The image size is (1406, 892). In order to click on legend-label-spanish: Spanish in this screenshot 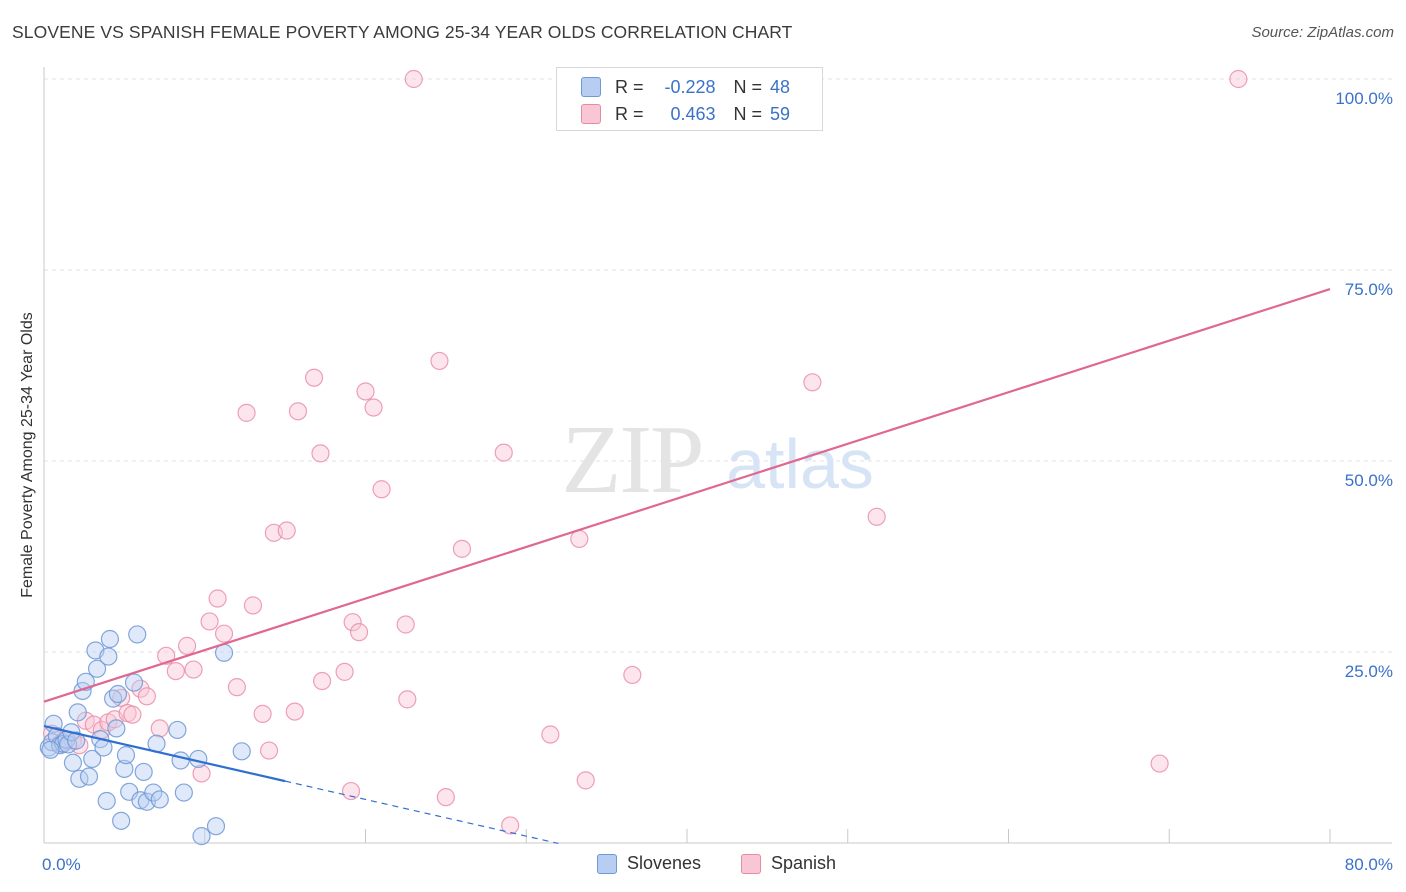, I will do `click(804, 863)`.